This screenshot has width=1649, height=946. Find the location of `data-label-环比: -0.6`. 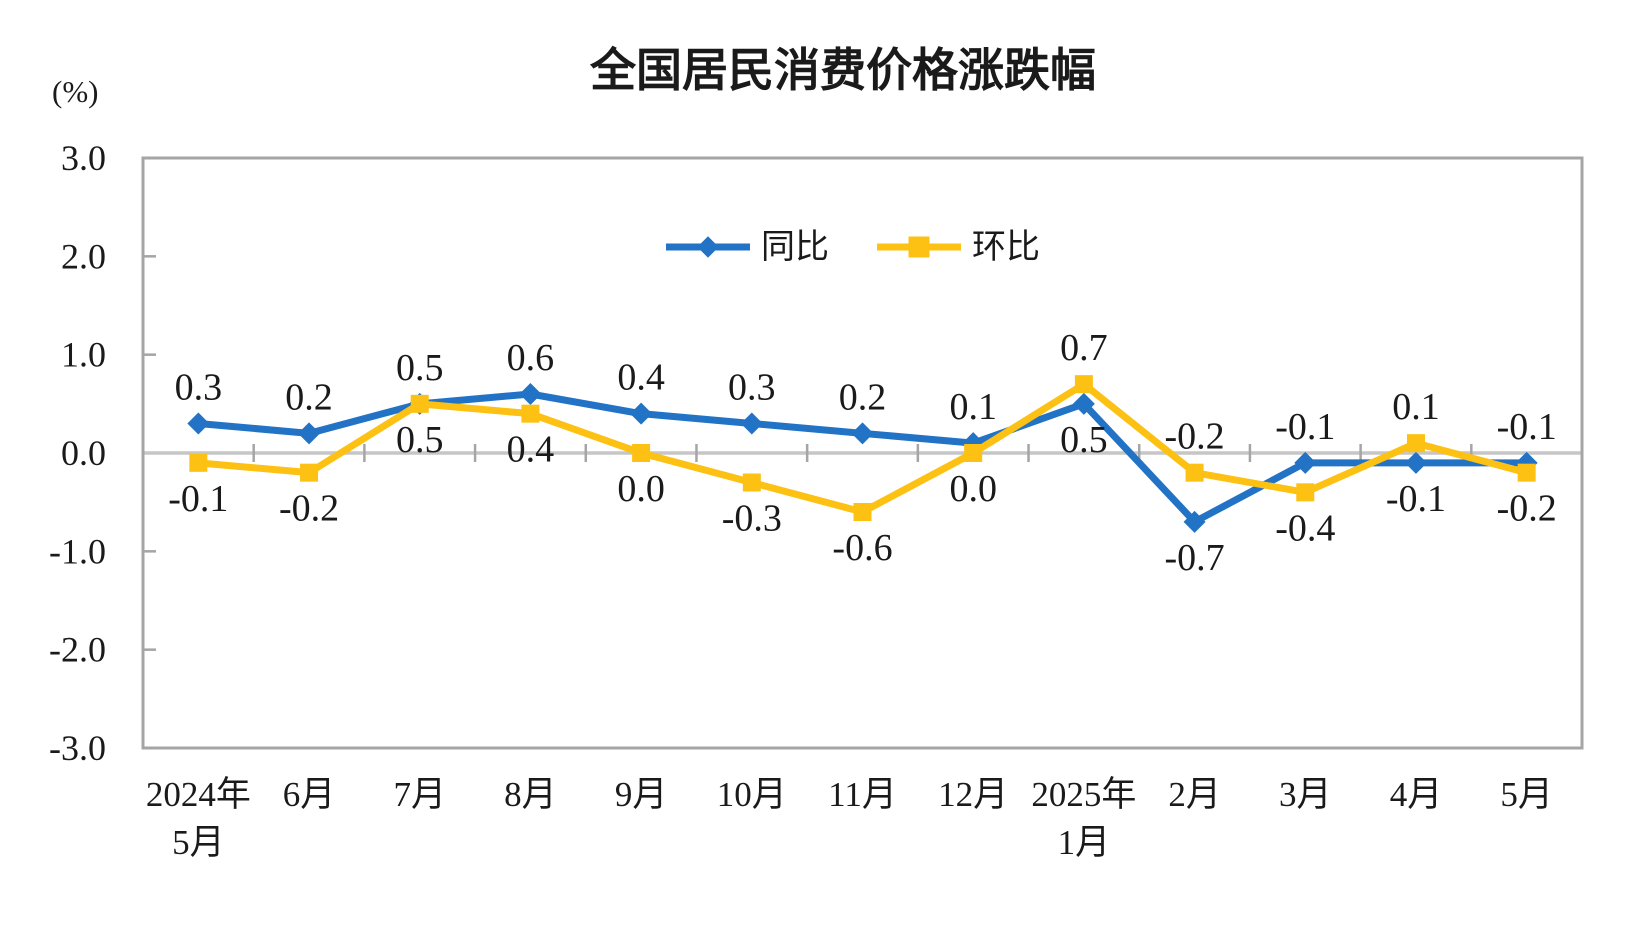

data-label-环比: -0.6 is located at coordinates (862, 548).